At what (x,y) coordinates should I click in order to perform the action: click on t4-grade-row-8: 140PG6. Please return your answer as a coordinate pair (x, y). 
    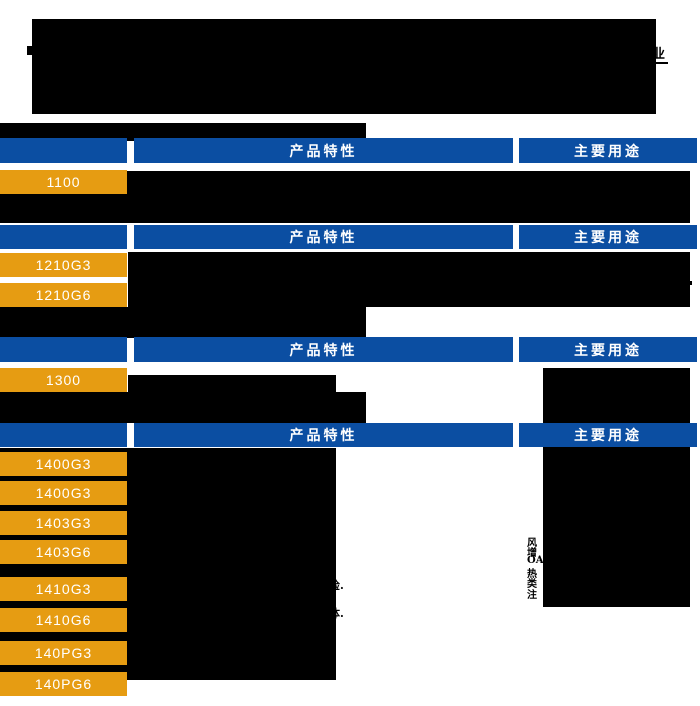
    Looking at the image, I should click on (63, 684).